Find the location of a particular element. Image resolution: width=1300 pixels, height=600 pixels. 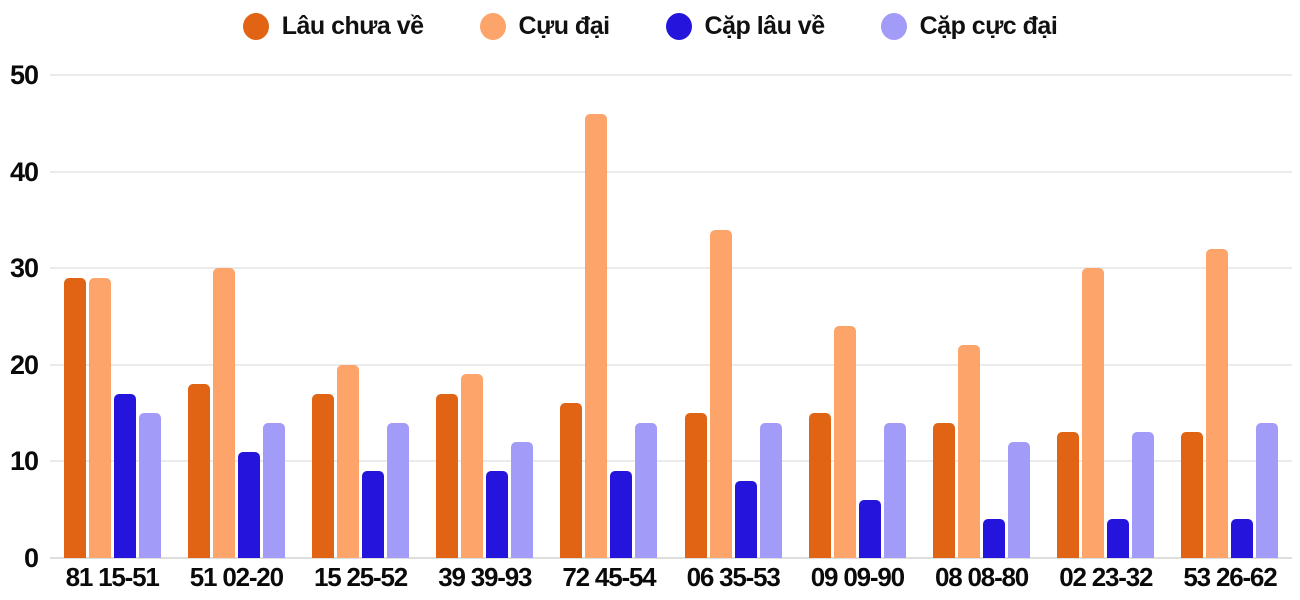

legend-label: Lâu chưa về is located at coordinates (352, 25).